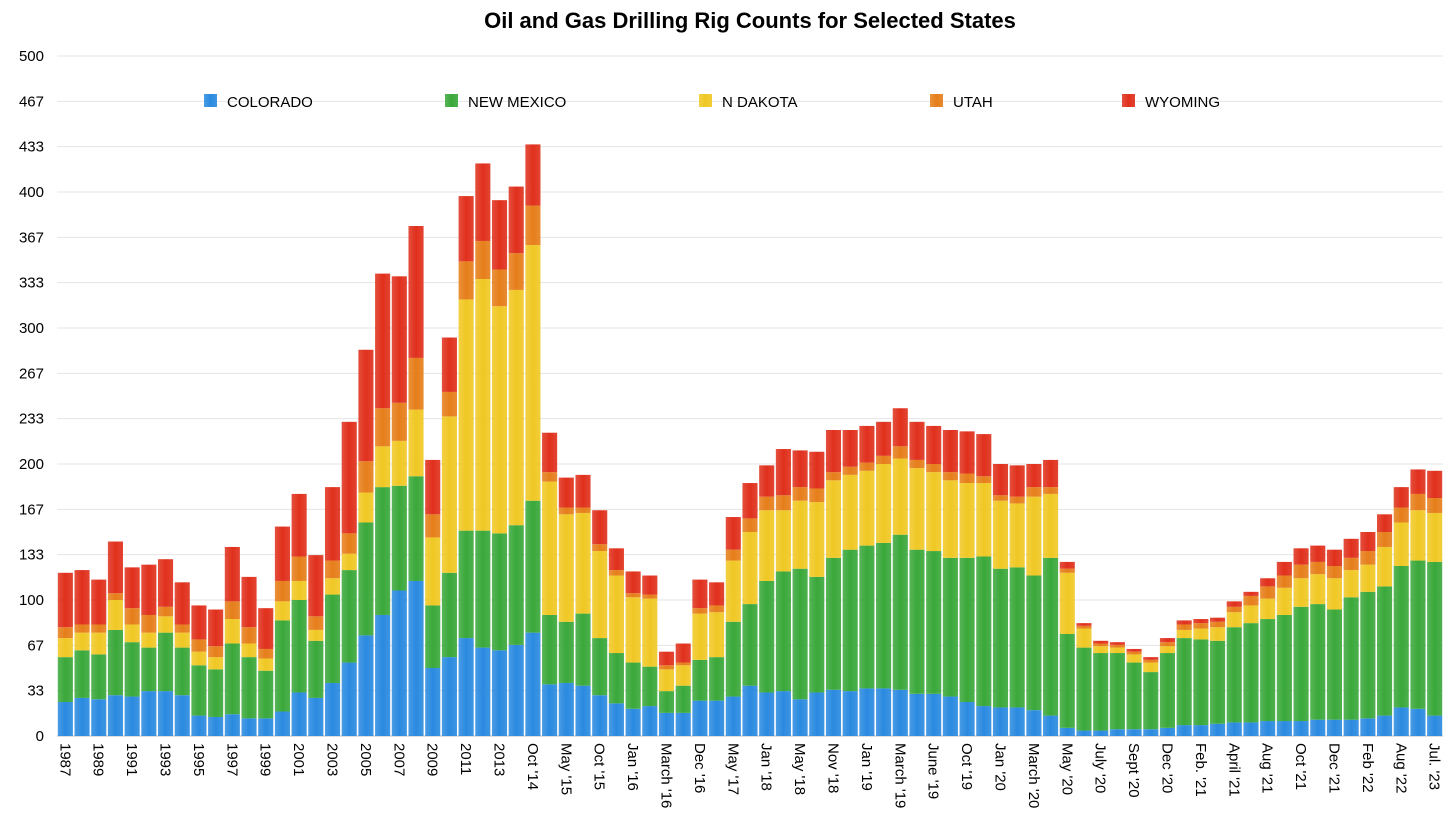 The width and height of the screenshot is (1456, 827). What do you see at coordinates (31, 328) in the screenshot?
I see `y-tick-label: 300` at bounding box center [31, 328].